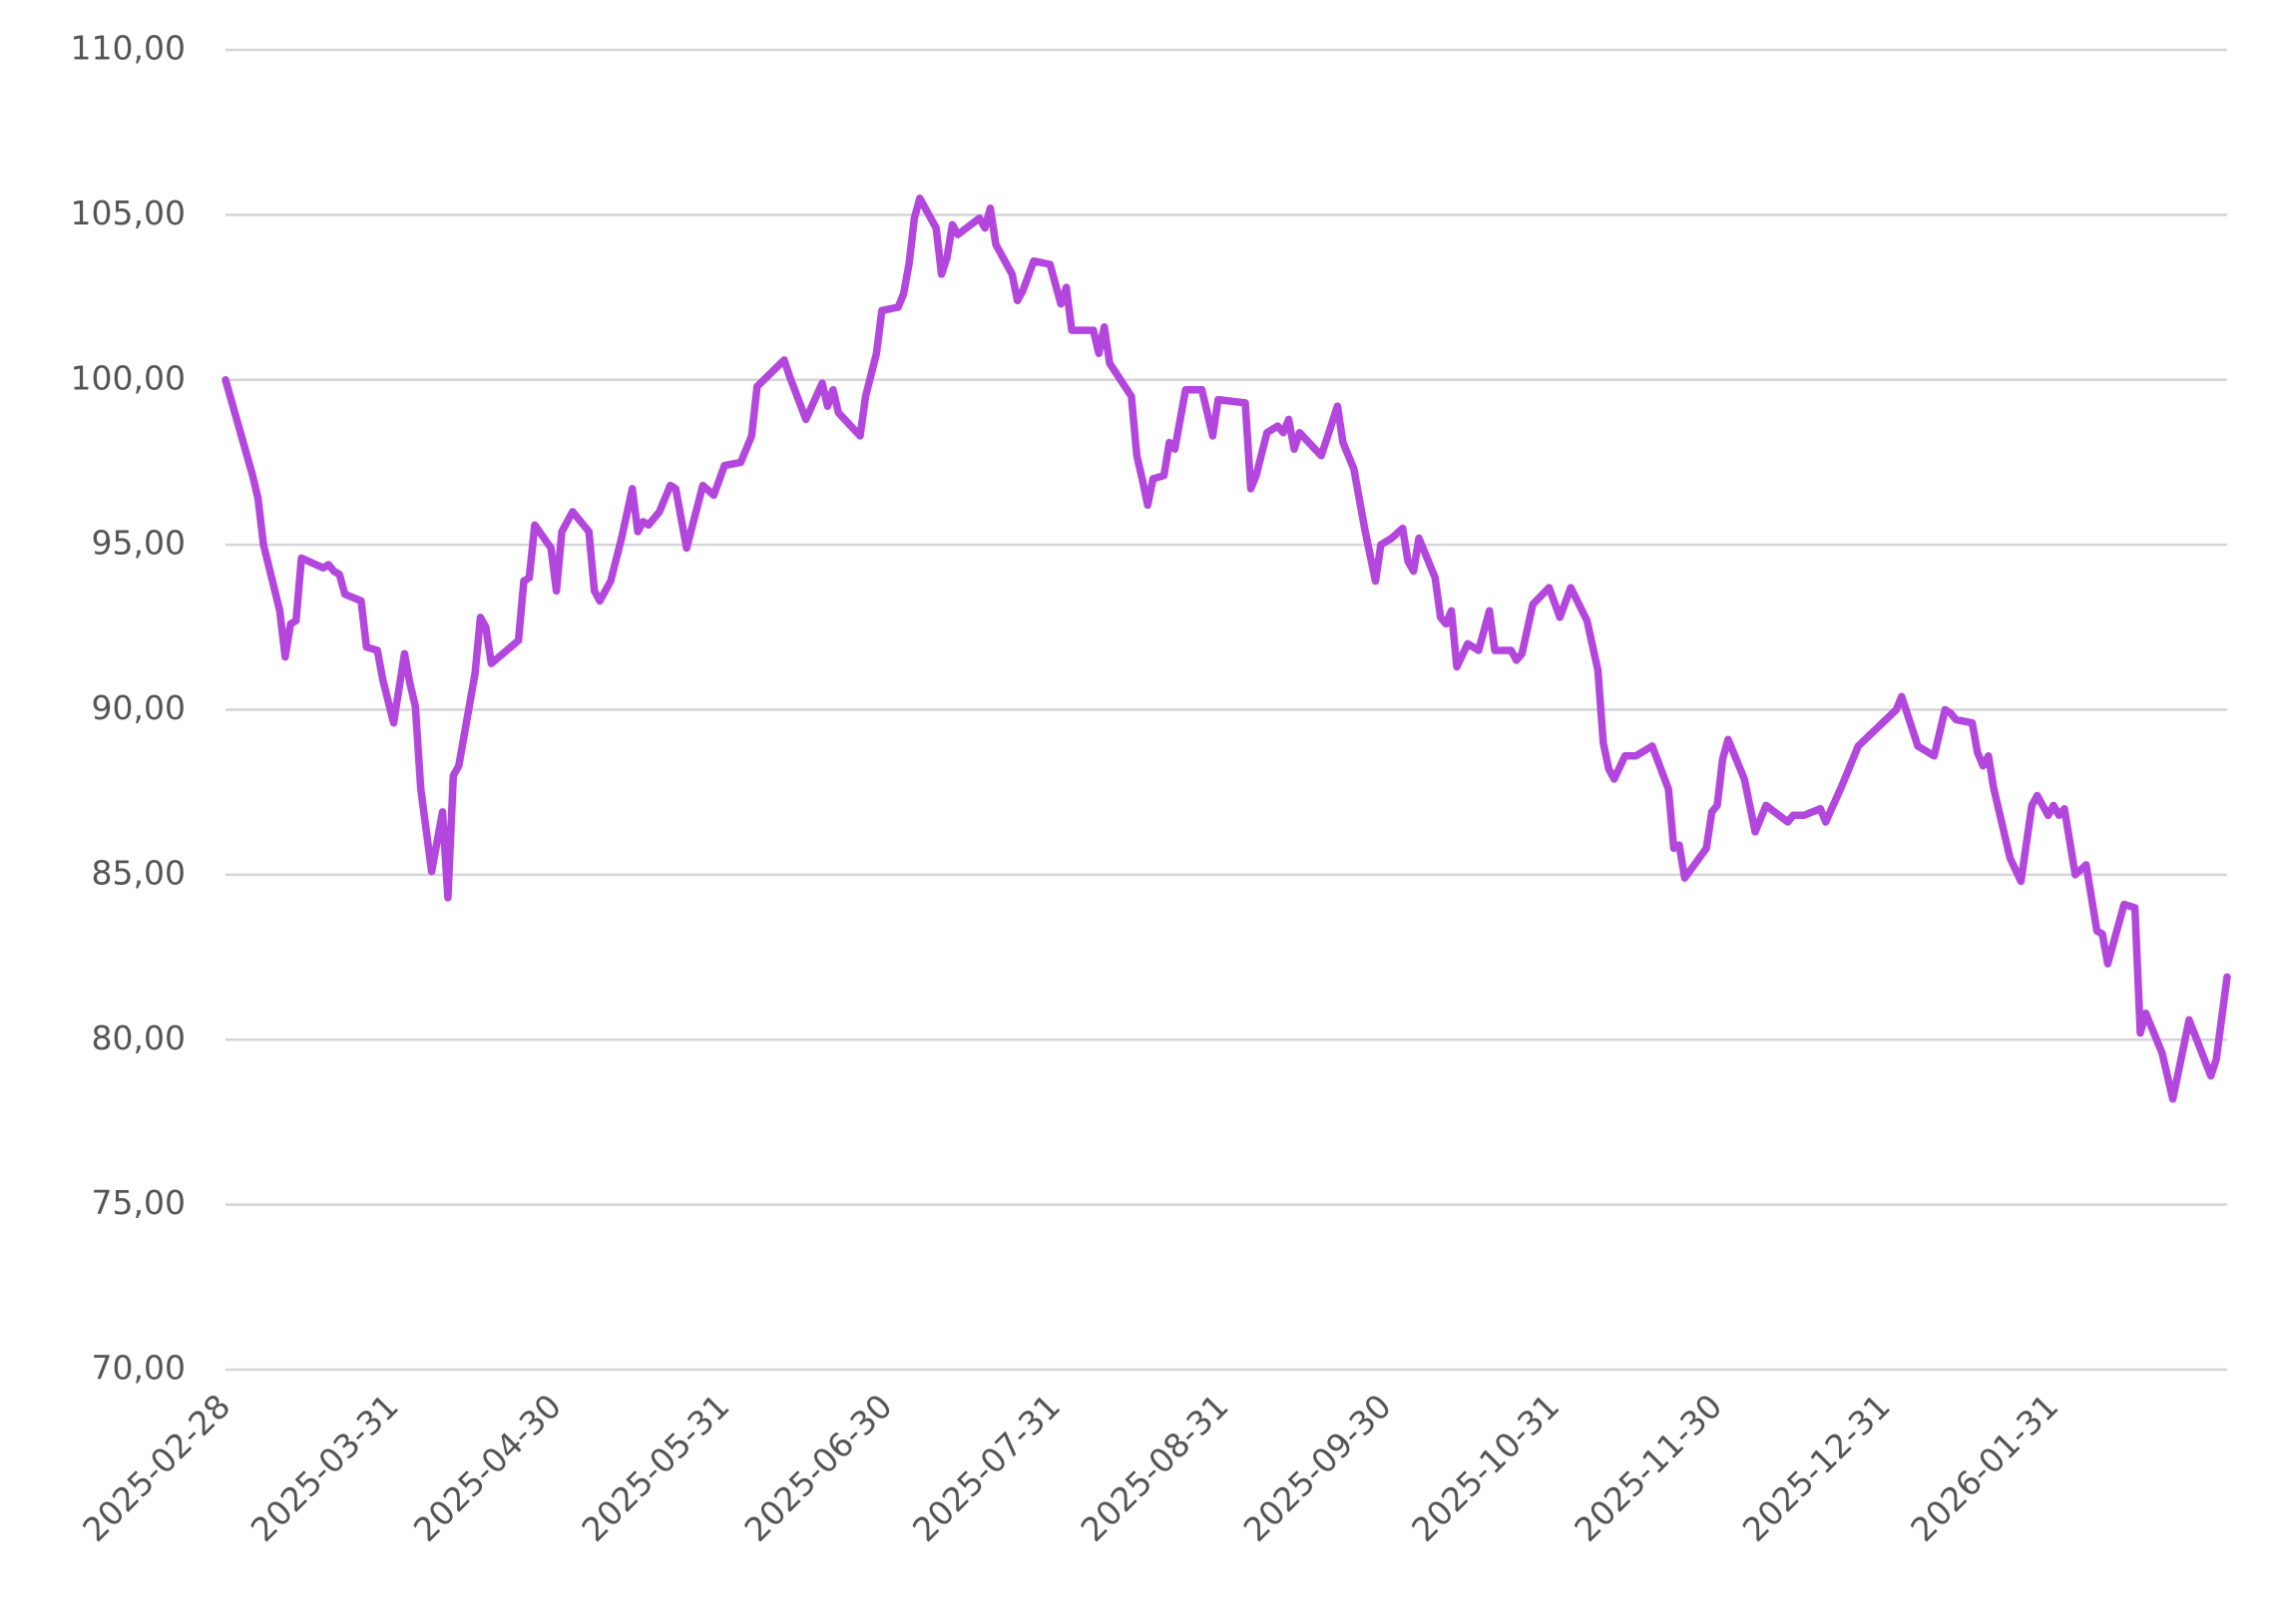 This screenshot has height=1624, width=2281. Describe the element at coordinates (1984, 1468) in the screenshot. I see `x-tick-label: 2026-01-31` at that location.